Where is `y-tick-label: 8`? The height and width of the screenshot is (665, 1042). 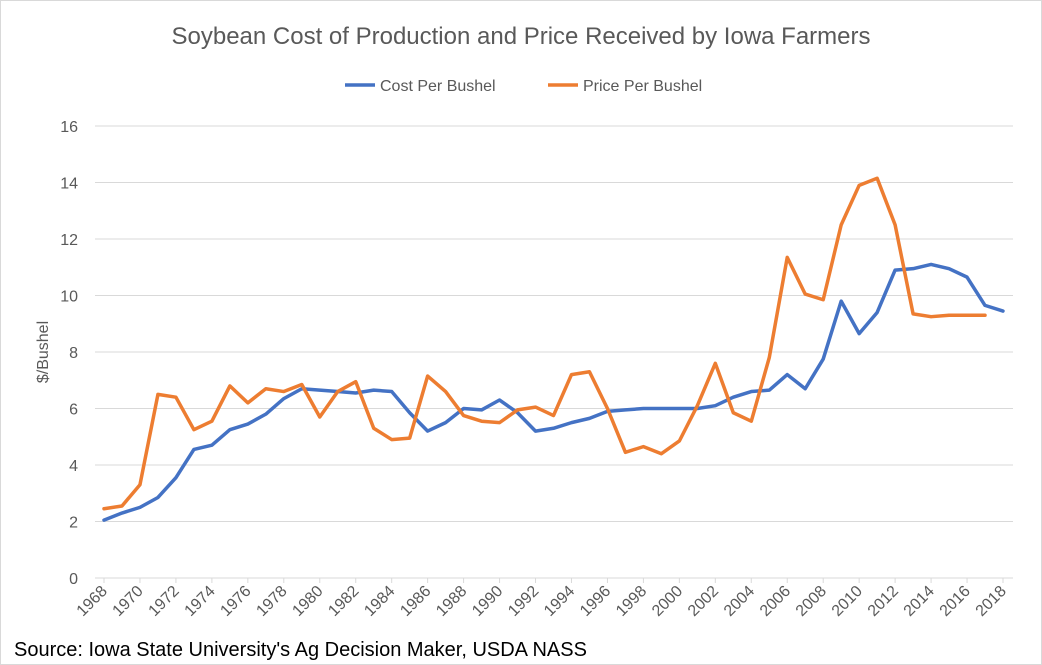 y-tick-label: 8 is located at coordinates (73, 353).